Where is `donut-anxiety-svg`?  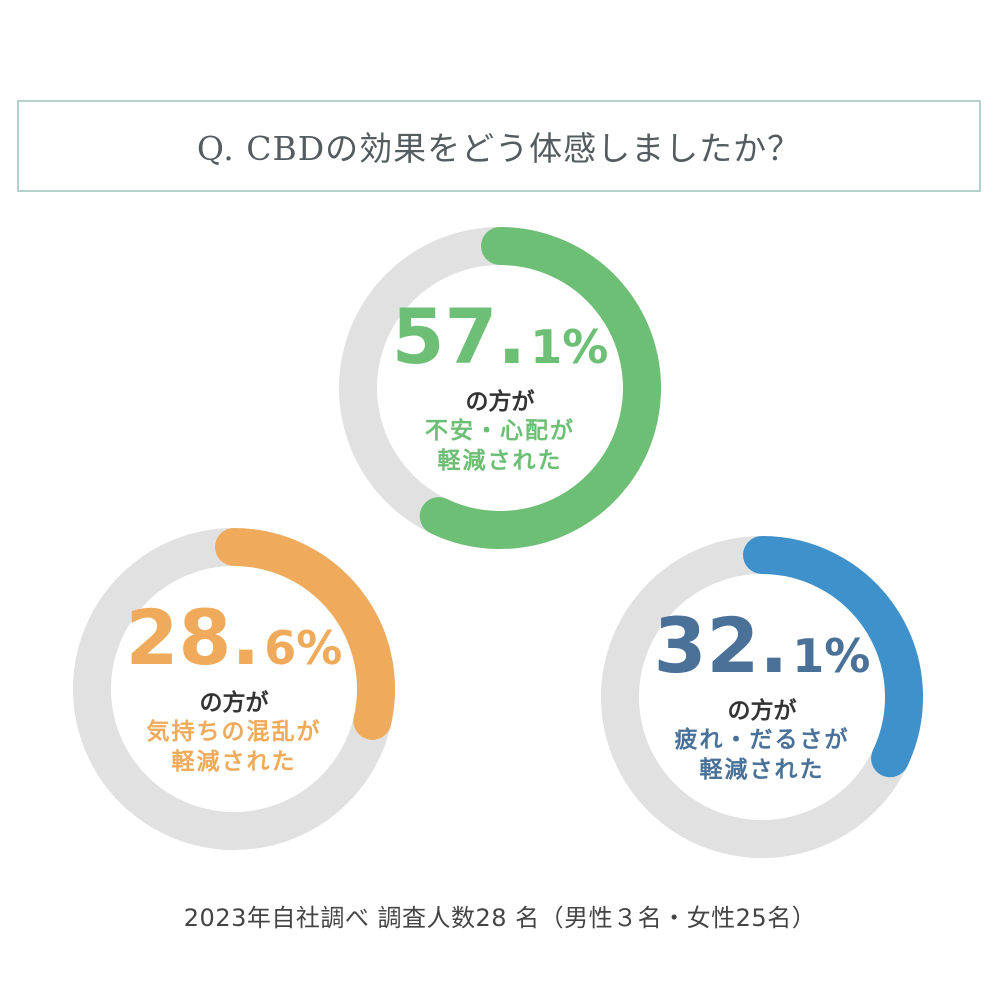
donut-anxiety-svg is located at coordinates (500, 388).